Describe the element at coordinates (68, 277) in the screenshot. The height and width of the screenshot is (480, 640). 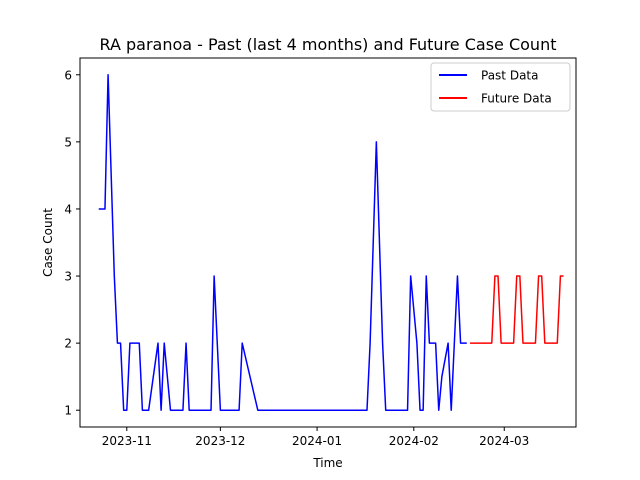
I see `y-tick-label: 3` at that location.